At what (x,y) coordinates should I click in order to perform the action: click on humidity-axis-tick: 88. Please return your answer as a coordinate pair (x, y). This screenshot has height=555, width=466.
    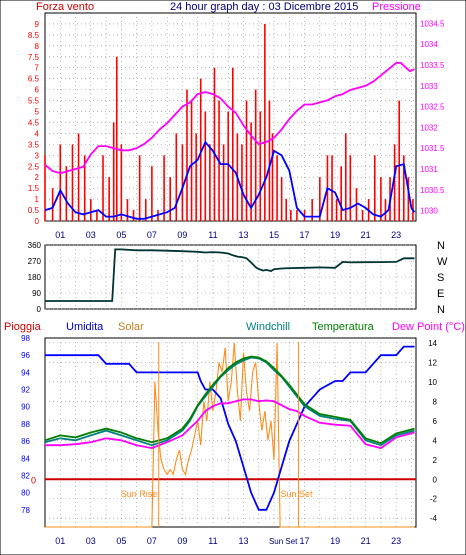
    Looking at the image, I should click on (25, 424).